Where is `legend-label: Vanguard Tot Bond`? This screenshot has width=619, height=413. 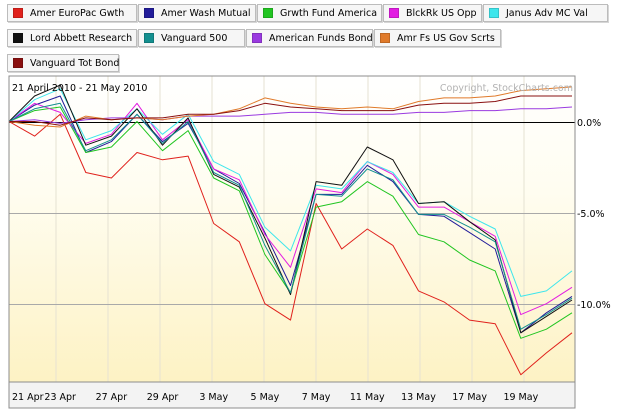
legend-label: Vanguard Tot Bond is located at coordinates (75, 63).